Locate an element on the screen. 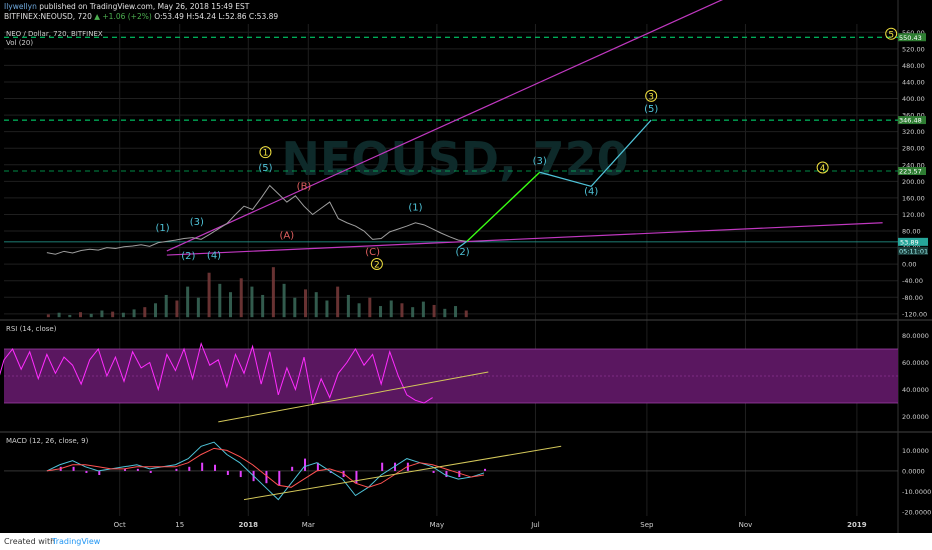 The height and width of the screenshot is (550, 932). macd-tick-label: 10.0000 is located at coordinates (915, 451).